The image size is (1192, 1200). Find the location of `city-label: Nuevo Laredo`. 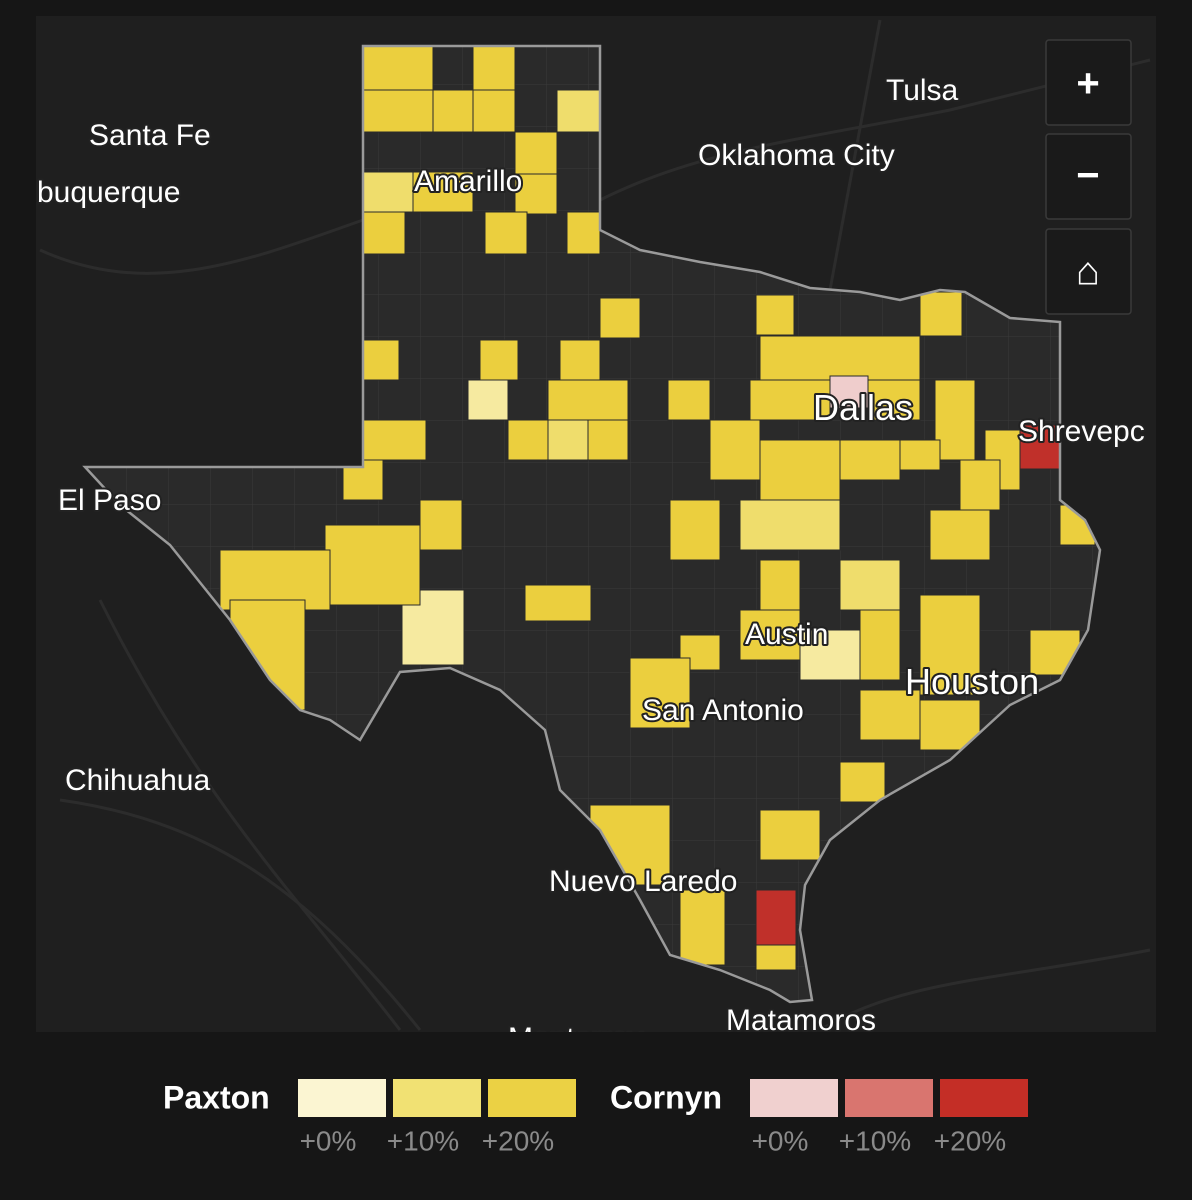

city-label: Nuevo Laredo is located at coordinates (643, 881).